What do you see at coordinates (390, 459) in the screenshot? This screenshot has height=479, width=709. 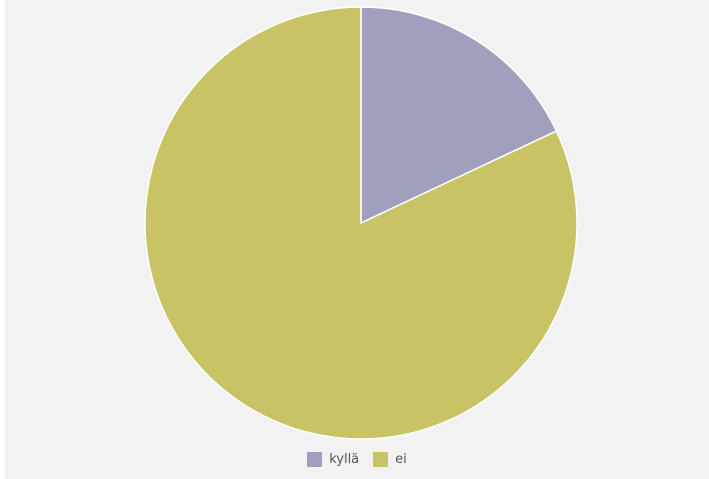 I see `legend-item-ei: ei` at bounding box center [390, 459].